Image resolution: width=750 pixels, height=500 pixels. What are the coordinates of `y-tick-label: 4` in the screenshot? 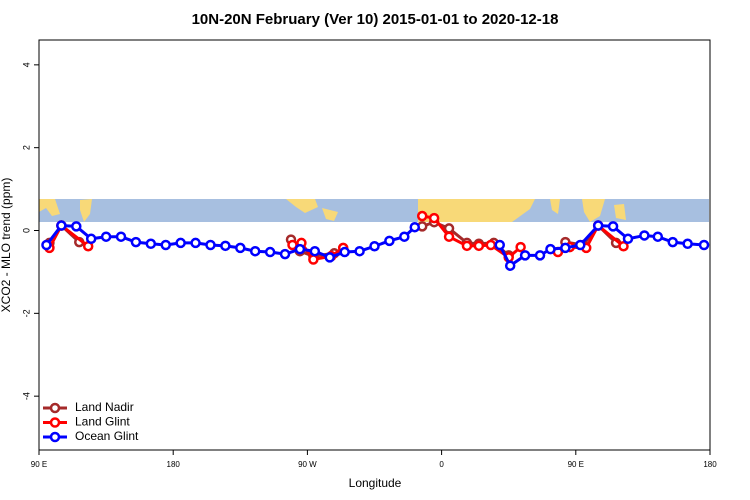 It's located at (26, 64).